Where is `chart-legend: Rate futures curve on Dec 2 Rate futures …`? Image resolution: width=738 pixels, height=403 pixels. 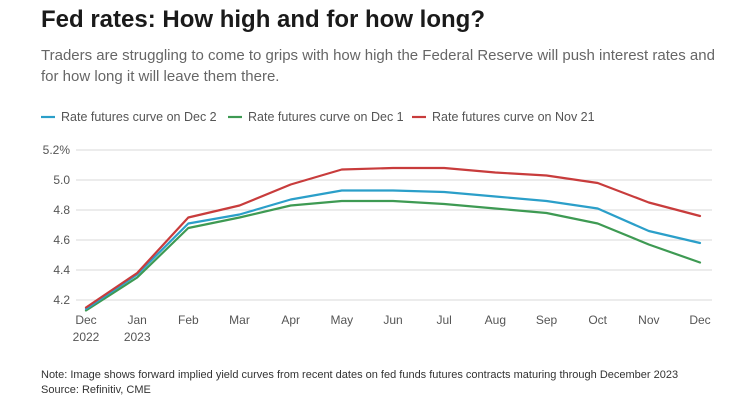 chart-legend: Rate futures curve on Dec 2 Rate futures … is located at coordinates (318, 117).